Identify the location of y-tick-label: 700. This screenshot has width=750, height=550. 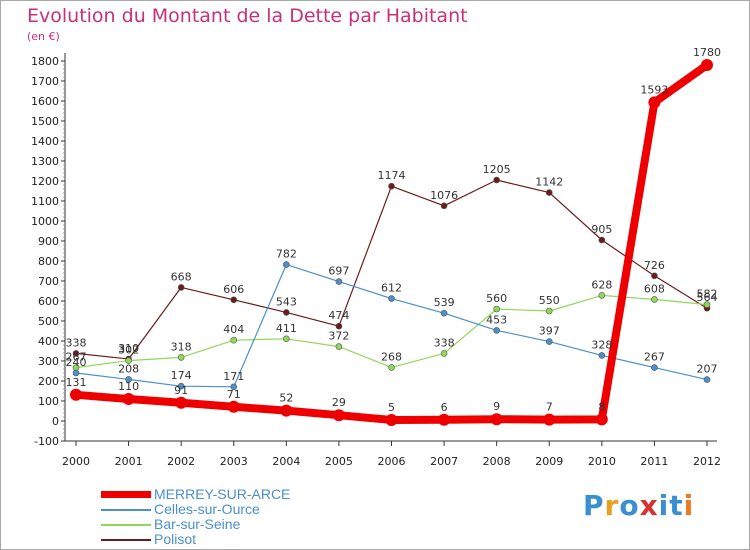
(48, 281).